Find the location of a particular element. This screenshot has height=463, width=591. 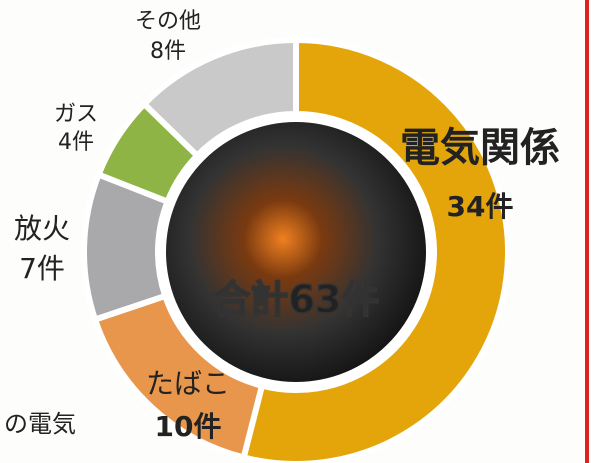

category-label: その他 is located at coordinates (168, 21).